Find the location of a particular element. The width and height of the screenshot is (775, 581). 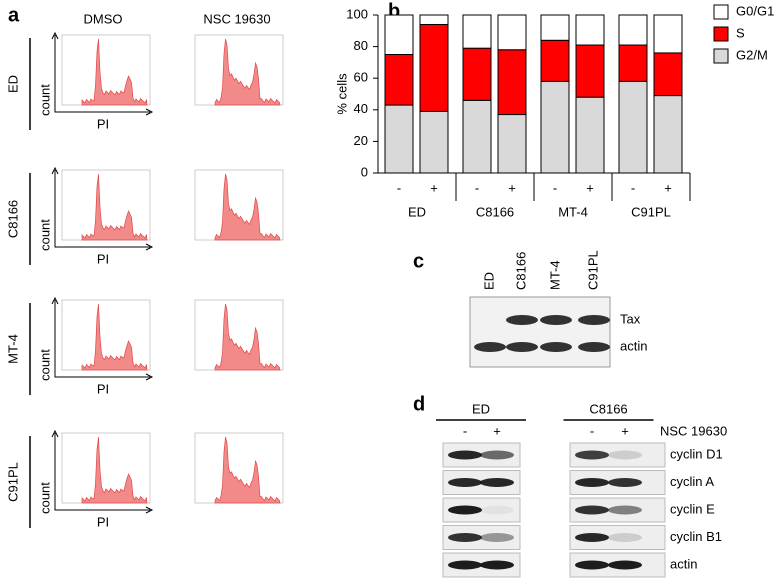

y-axis-label: % cells is located at coordinates (341, 94).